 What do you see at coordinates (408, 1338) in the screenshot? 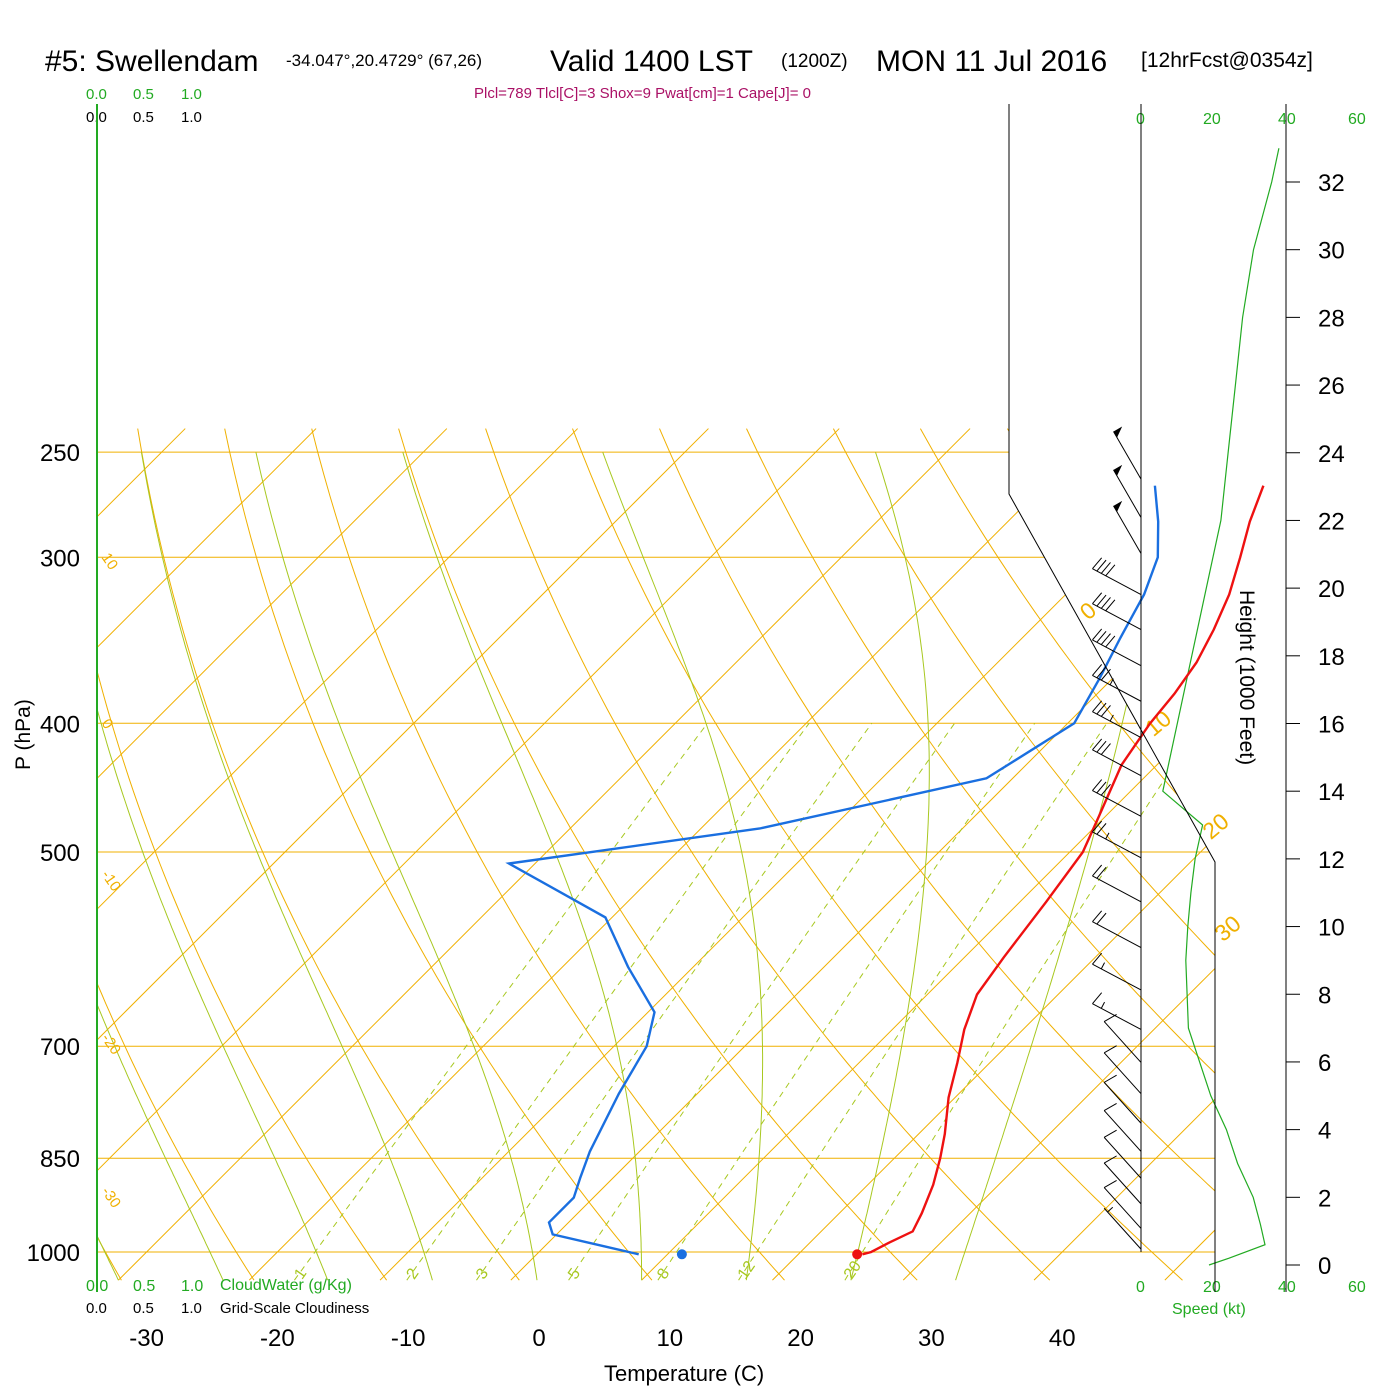
I see `temperature-tick-label: -10` at bounding box center [408, 1338].